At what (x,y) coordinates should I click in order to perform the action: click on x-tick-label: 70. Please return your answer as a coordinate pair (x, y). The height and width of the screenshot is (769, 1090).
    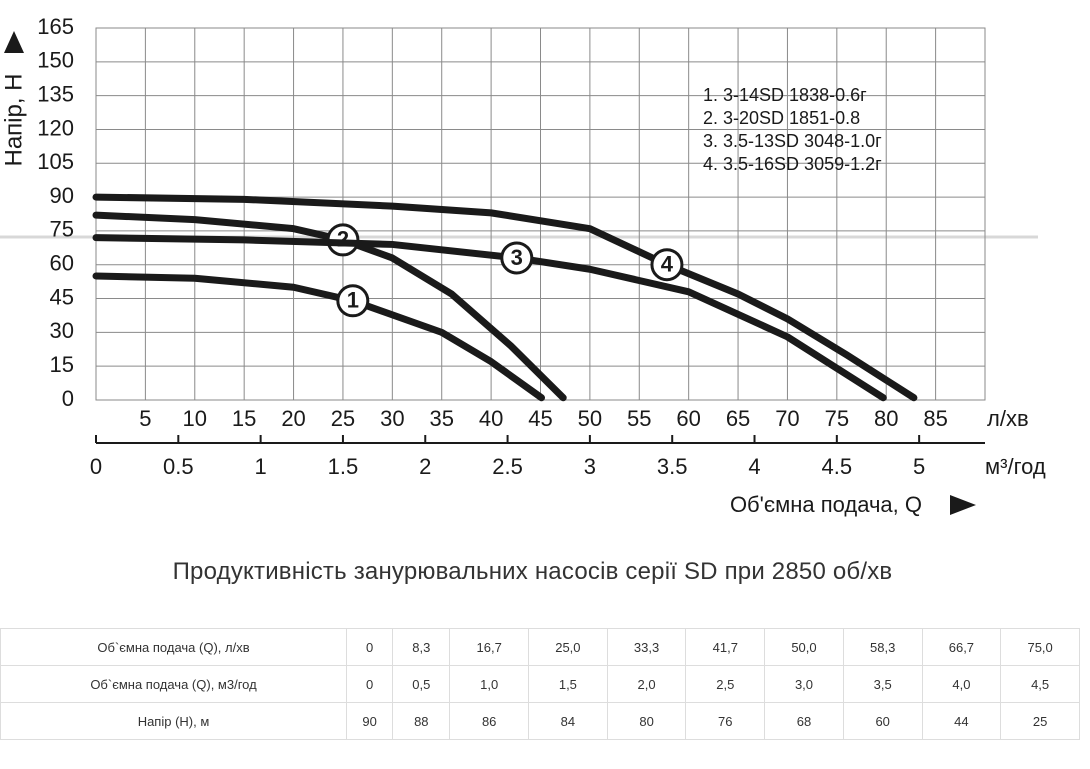
    Looking at the image, I should click on (787, 418).